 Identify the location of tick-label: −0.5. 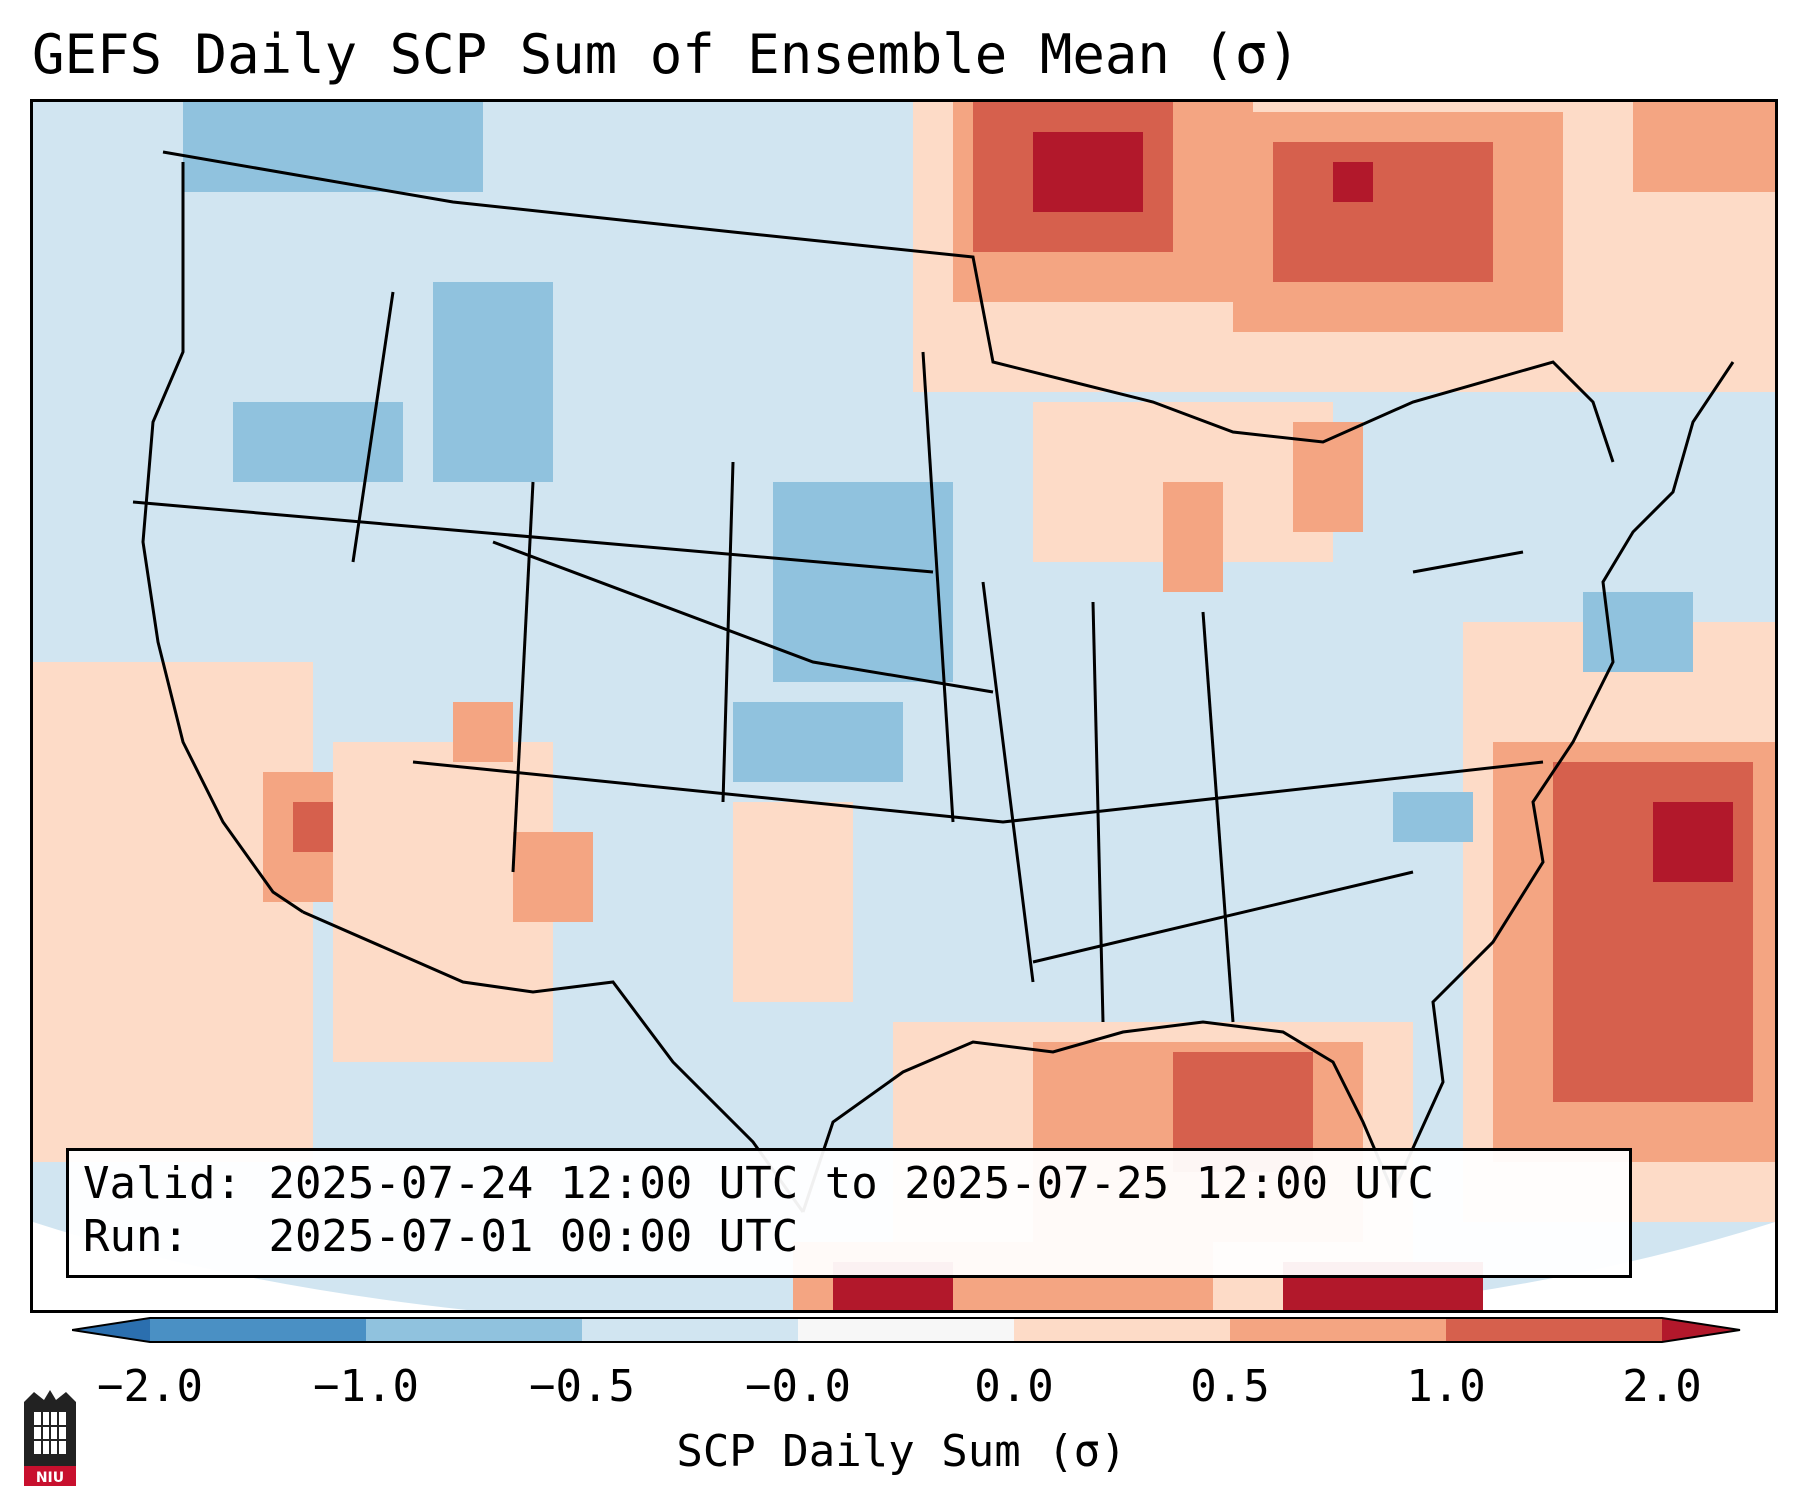
(582, 1386).